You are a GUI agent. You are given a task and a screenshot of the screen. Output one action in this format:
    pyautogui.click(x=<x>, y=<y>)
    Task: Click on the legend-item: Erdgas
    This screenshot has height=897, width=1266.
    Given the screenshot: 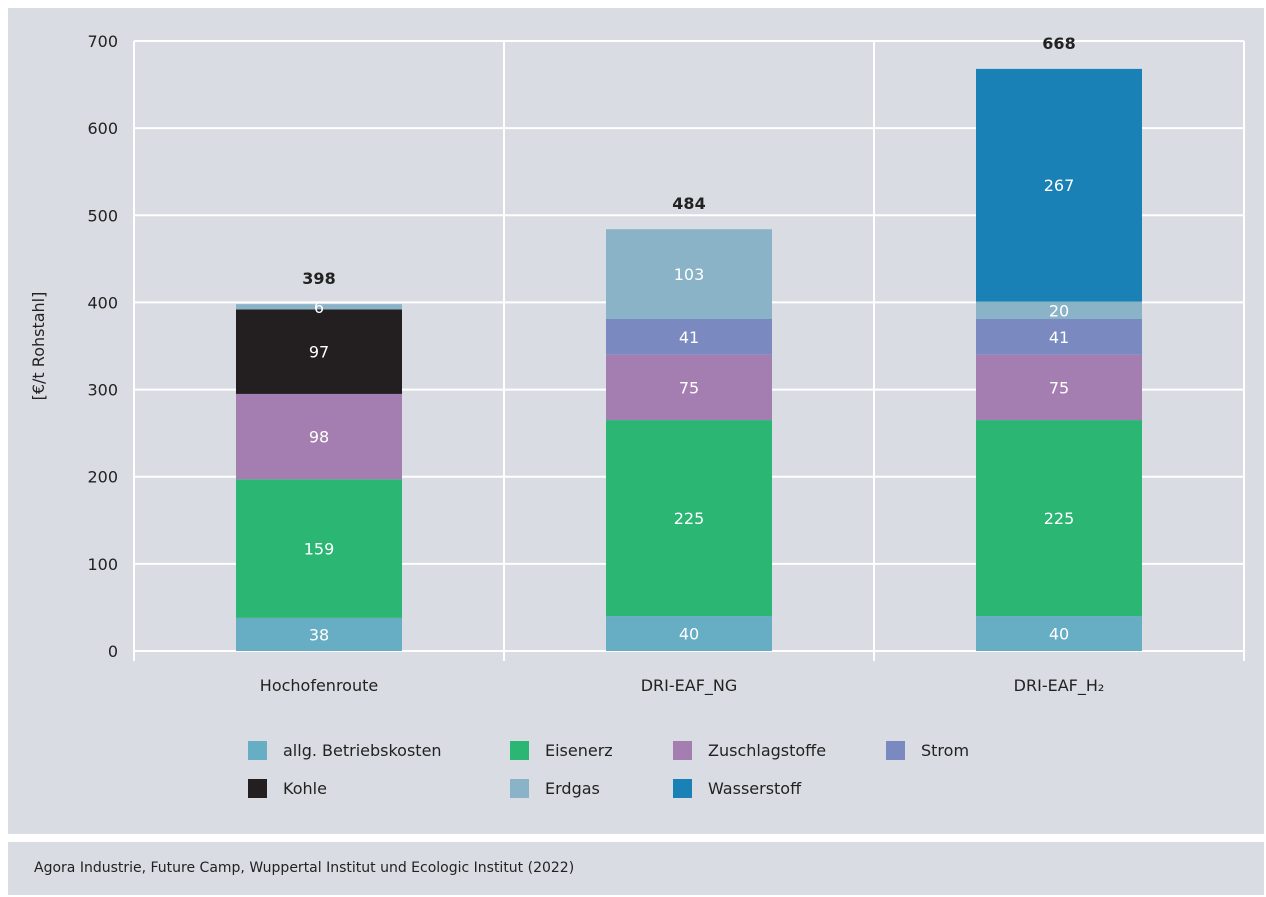 What is the action you would take?
    pyautogui.click(x=555, y=788)
    